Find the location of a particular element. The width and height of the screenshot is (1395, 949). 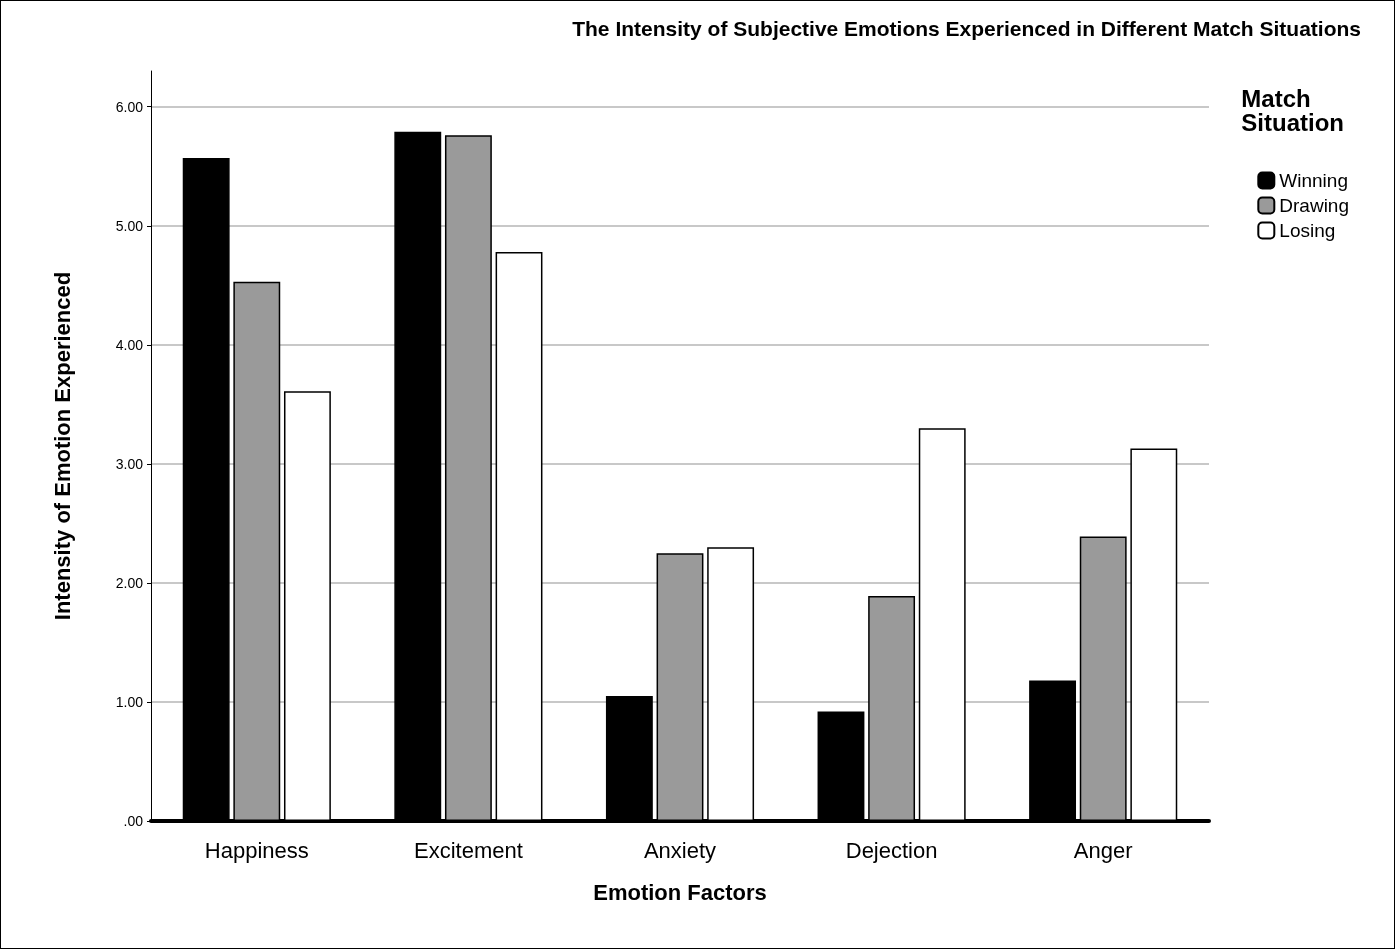

x-axis-title: Emotion Factors is located at coordinates (680, 892).